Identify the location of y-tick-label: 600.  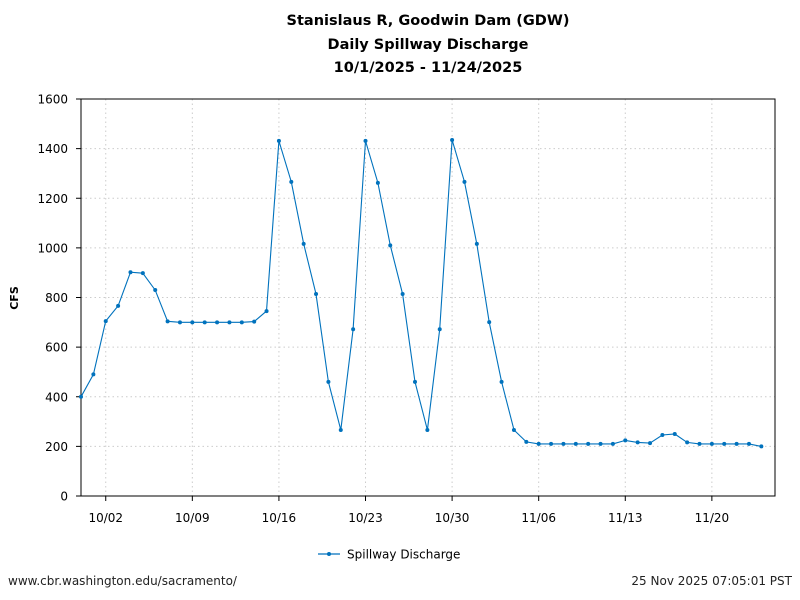
(56, 348).